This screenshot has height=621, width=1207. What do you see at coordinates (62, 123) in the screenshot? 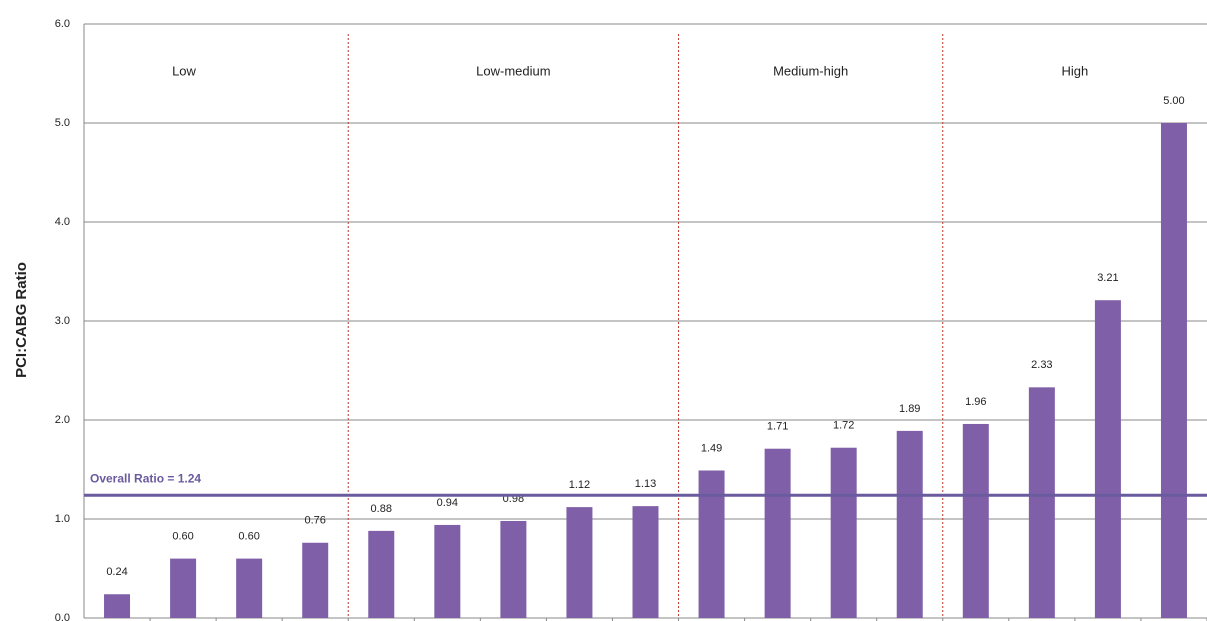
I see `y-tick-label: 5.0` at bounding box center [62, 123].